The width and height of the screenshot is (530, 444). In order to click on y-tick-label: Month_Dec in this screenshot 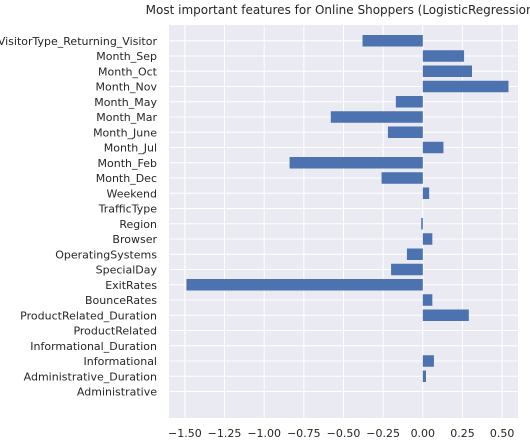, I will do `click(126, 178)`.